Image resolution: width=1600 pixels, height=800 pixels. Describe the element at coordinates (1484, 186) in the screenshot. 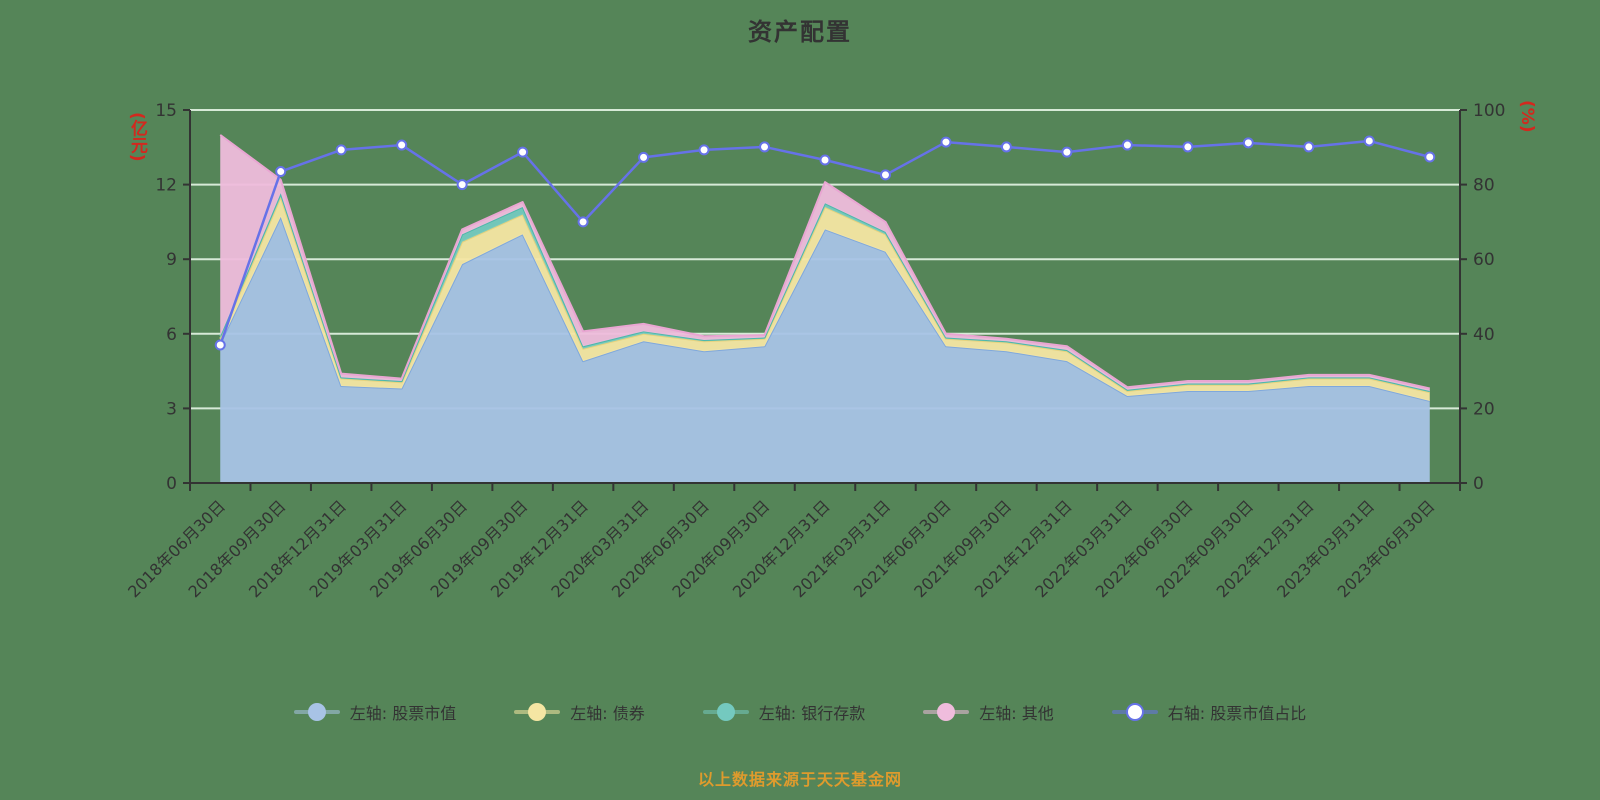

I see `right-axis-tick-label: 80` at that location.